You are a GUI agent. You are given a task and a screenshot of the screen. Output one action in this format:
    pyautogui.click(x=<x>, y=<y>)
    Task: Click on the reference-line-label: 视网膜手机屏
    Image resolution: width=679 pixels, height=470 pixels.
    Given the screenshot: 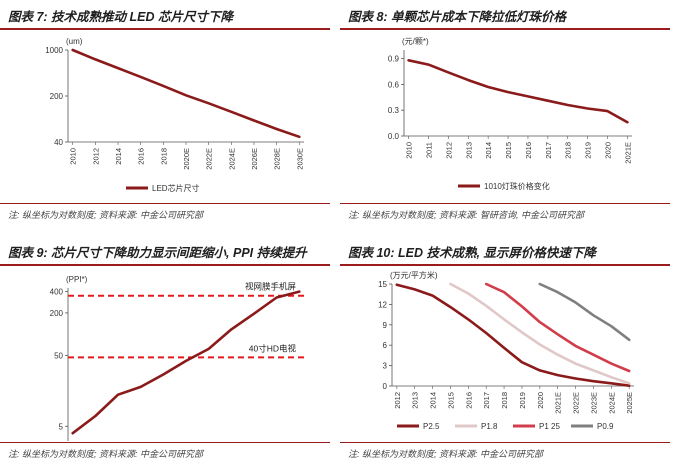 What is the action you would take?
    pyautogui.click(x=271, y=287)
    